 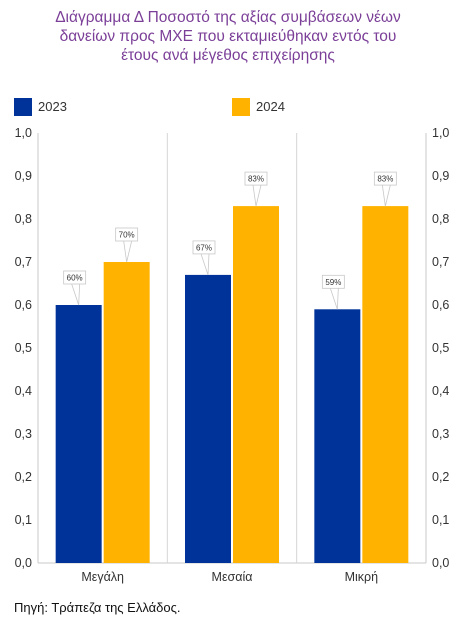 I want to click on y-tick-label-left: 0,2, so click(x=23, y=477).